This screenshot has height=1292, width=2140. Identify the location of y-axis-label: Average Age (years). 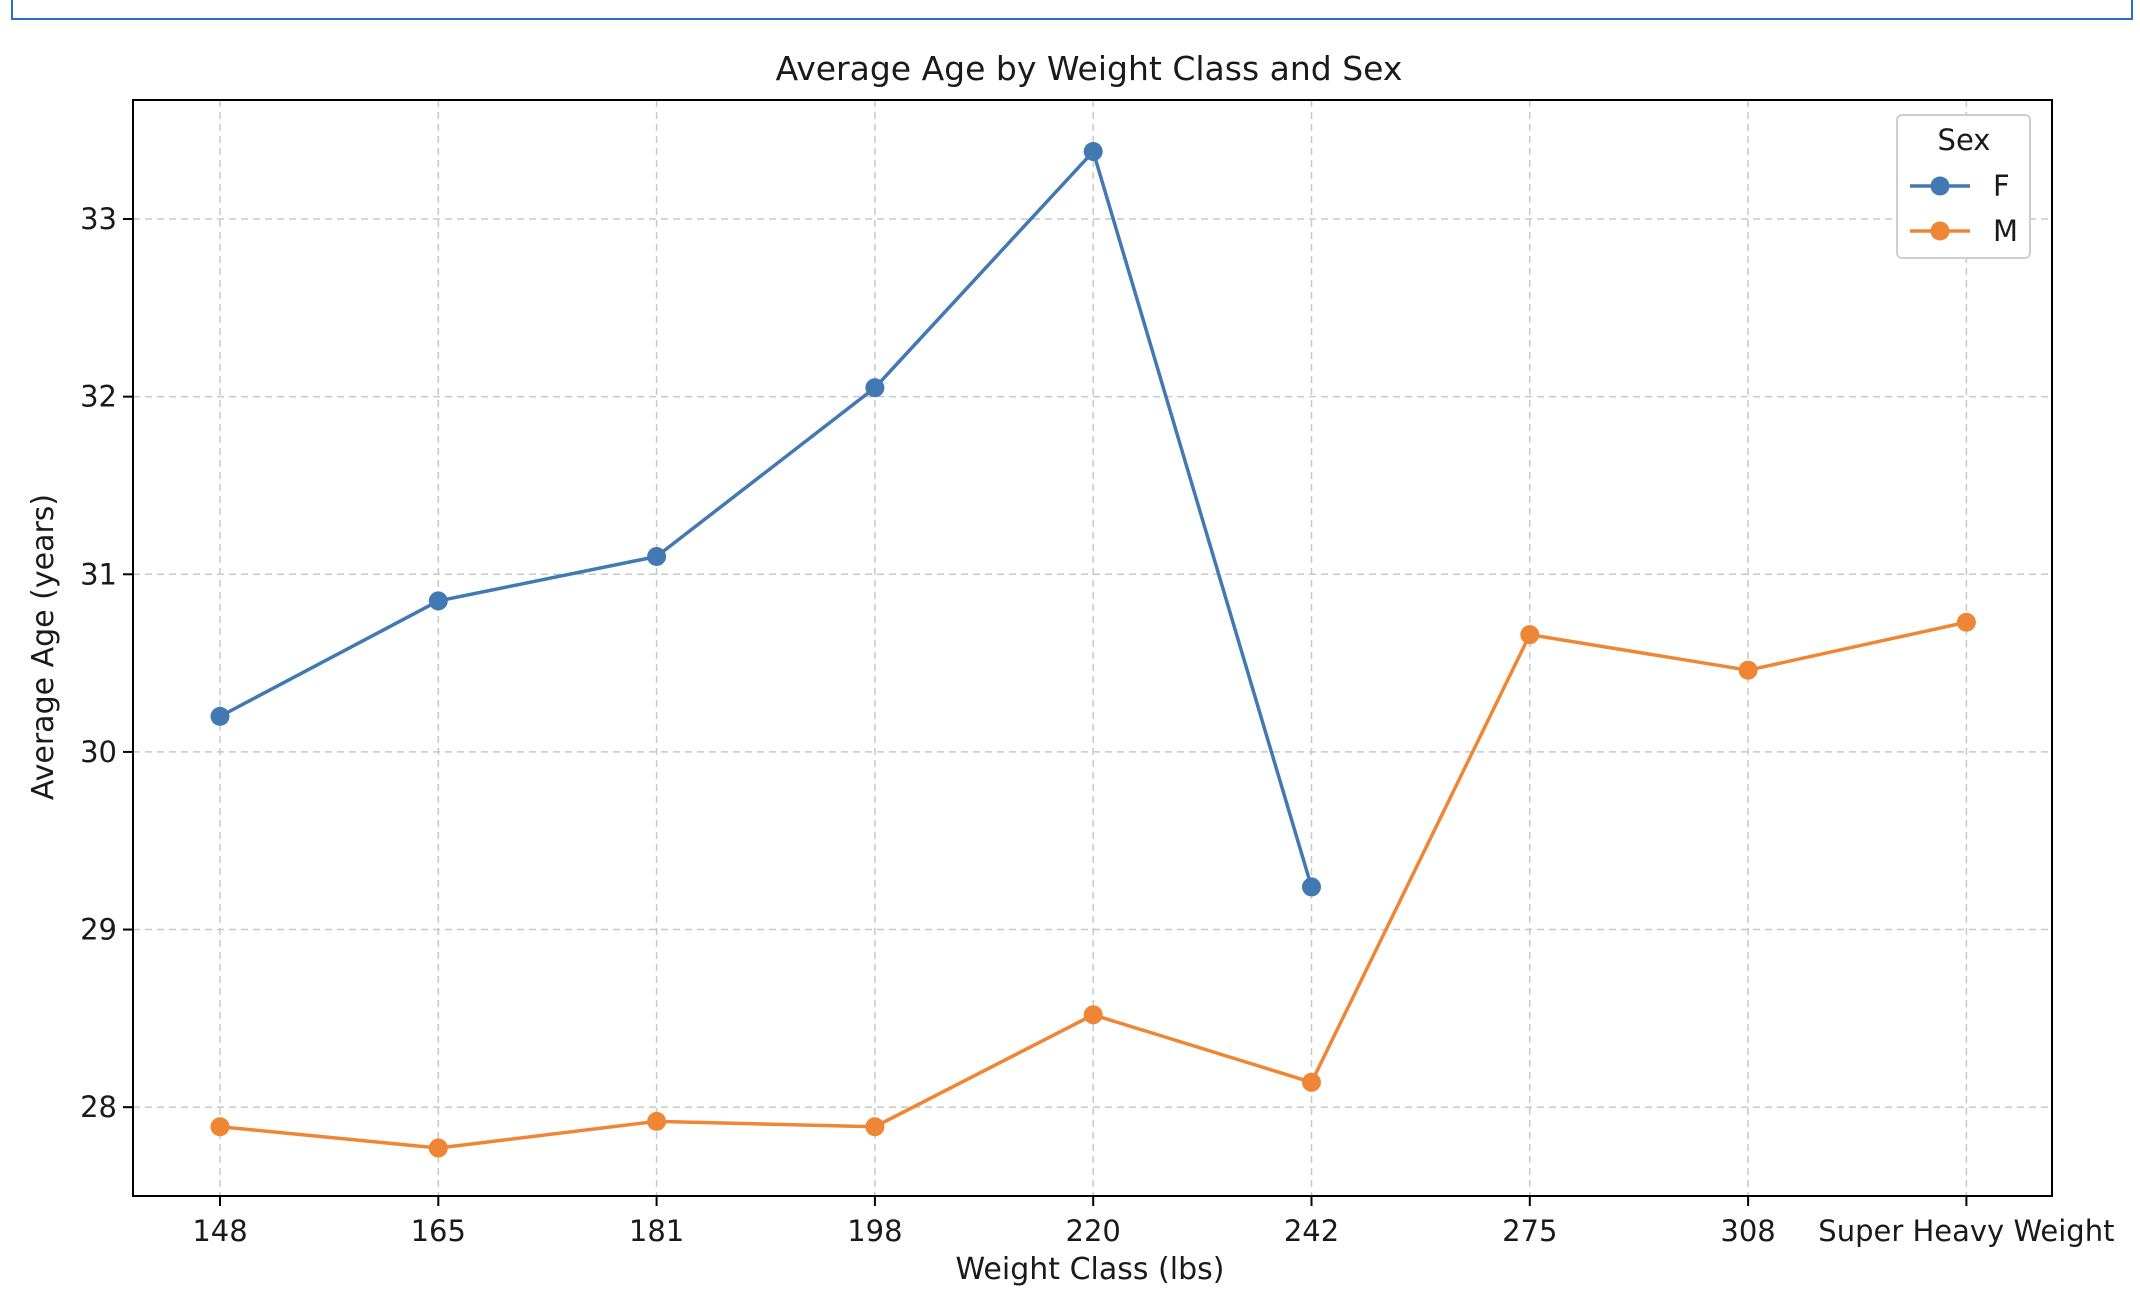
(43, 647).